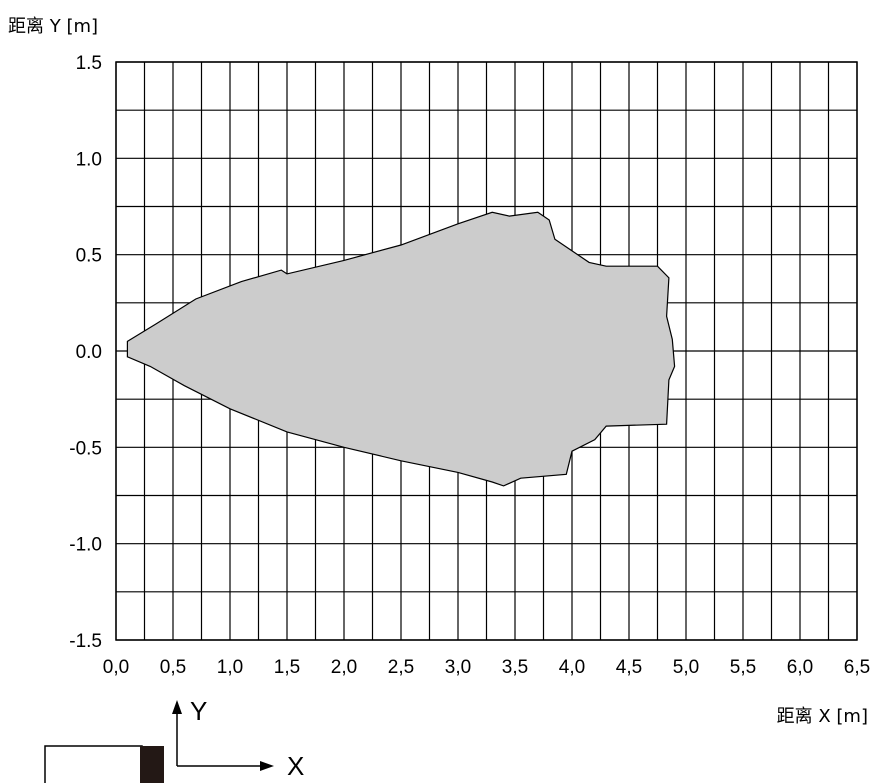 This screenshot has height=783, width=877. What do you see at coordinates (458, 667) in the screenshot?
I see `x-tick-label: 3,0` at bounding box center [458, 667].